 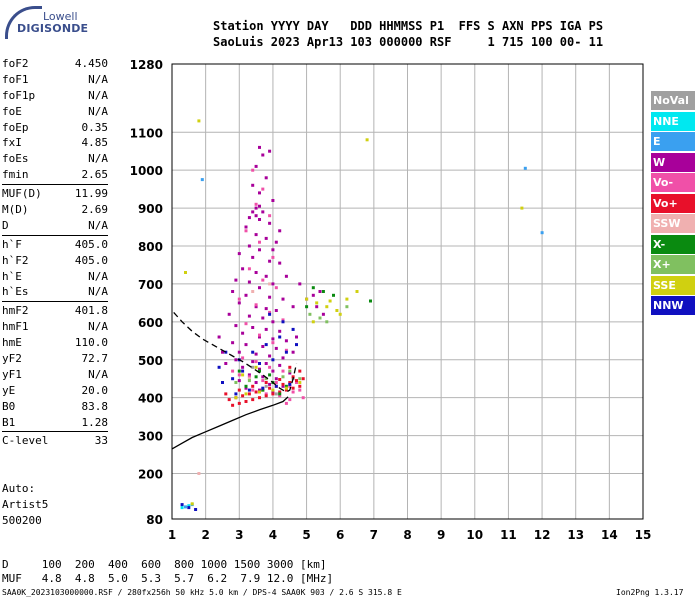 What do you see at coordinates (12, 276) in the screenshot?
I see `param-key: h`E` at bounding box center [12, 276].